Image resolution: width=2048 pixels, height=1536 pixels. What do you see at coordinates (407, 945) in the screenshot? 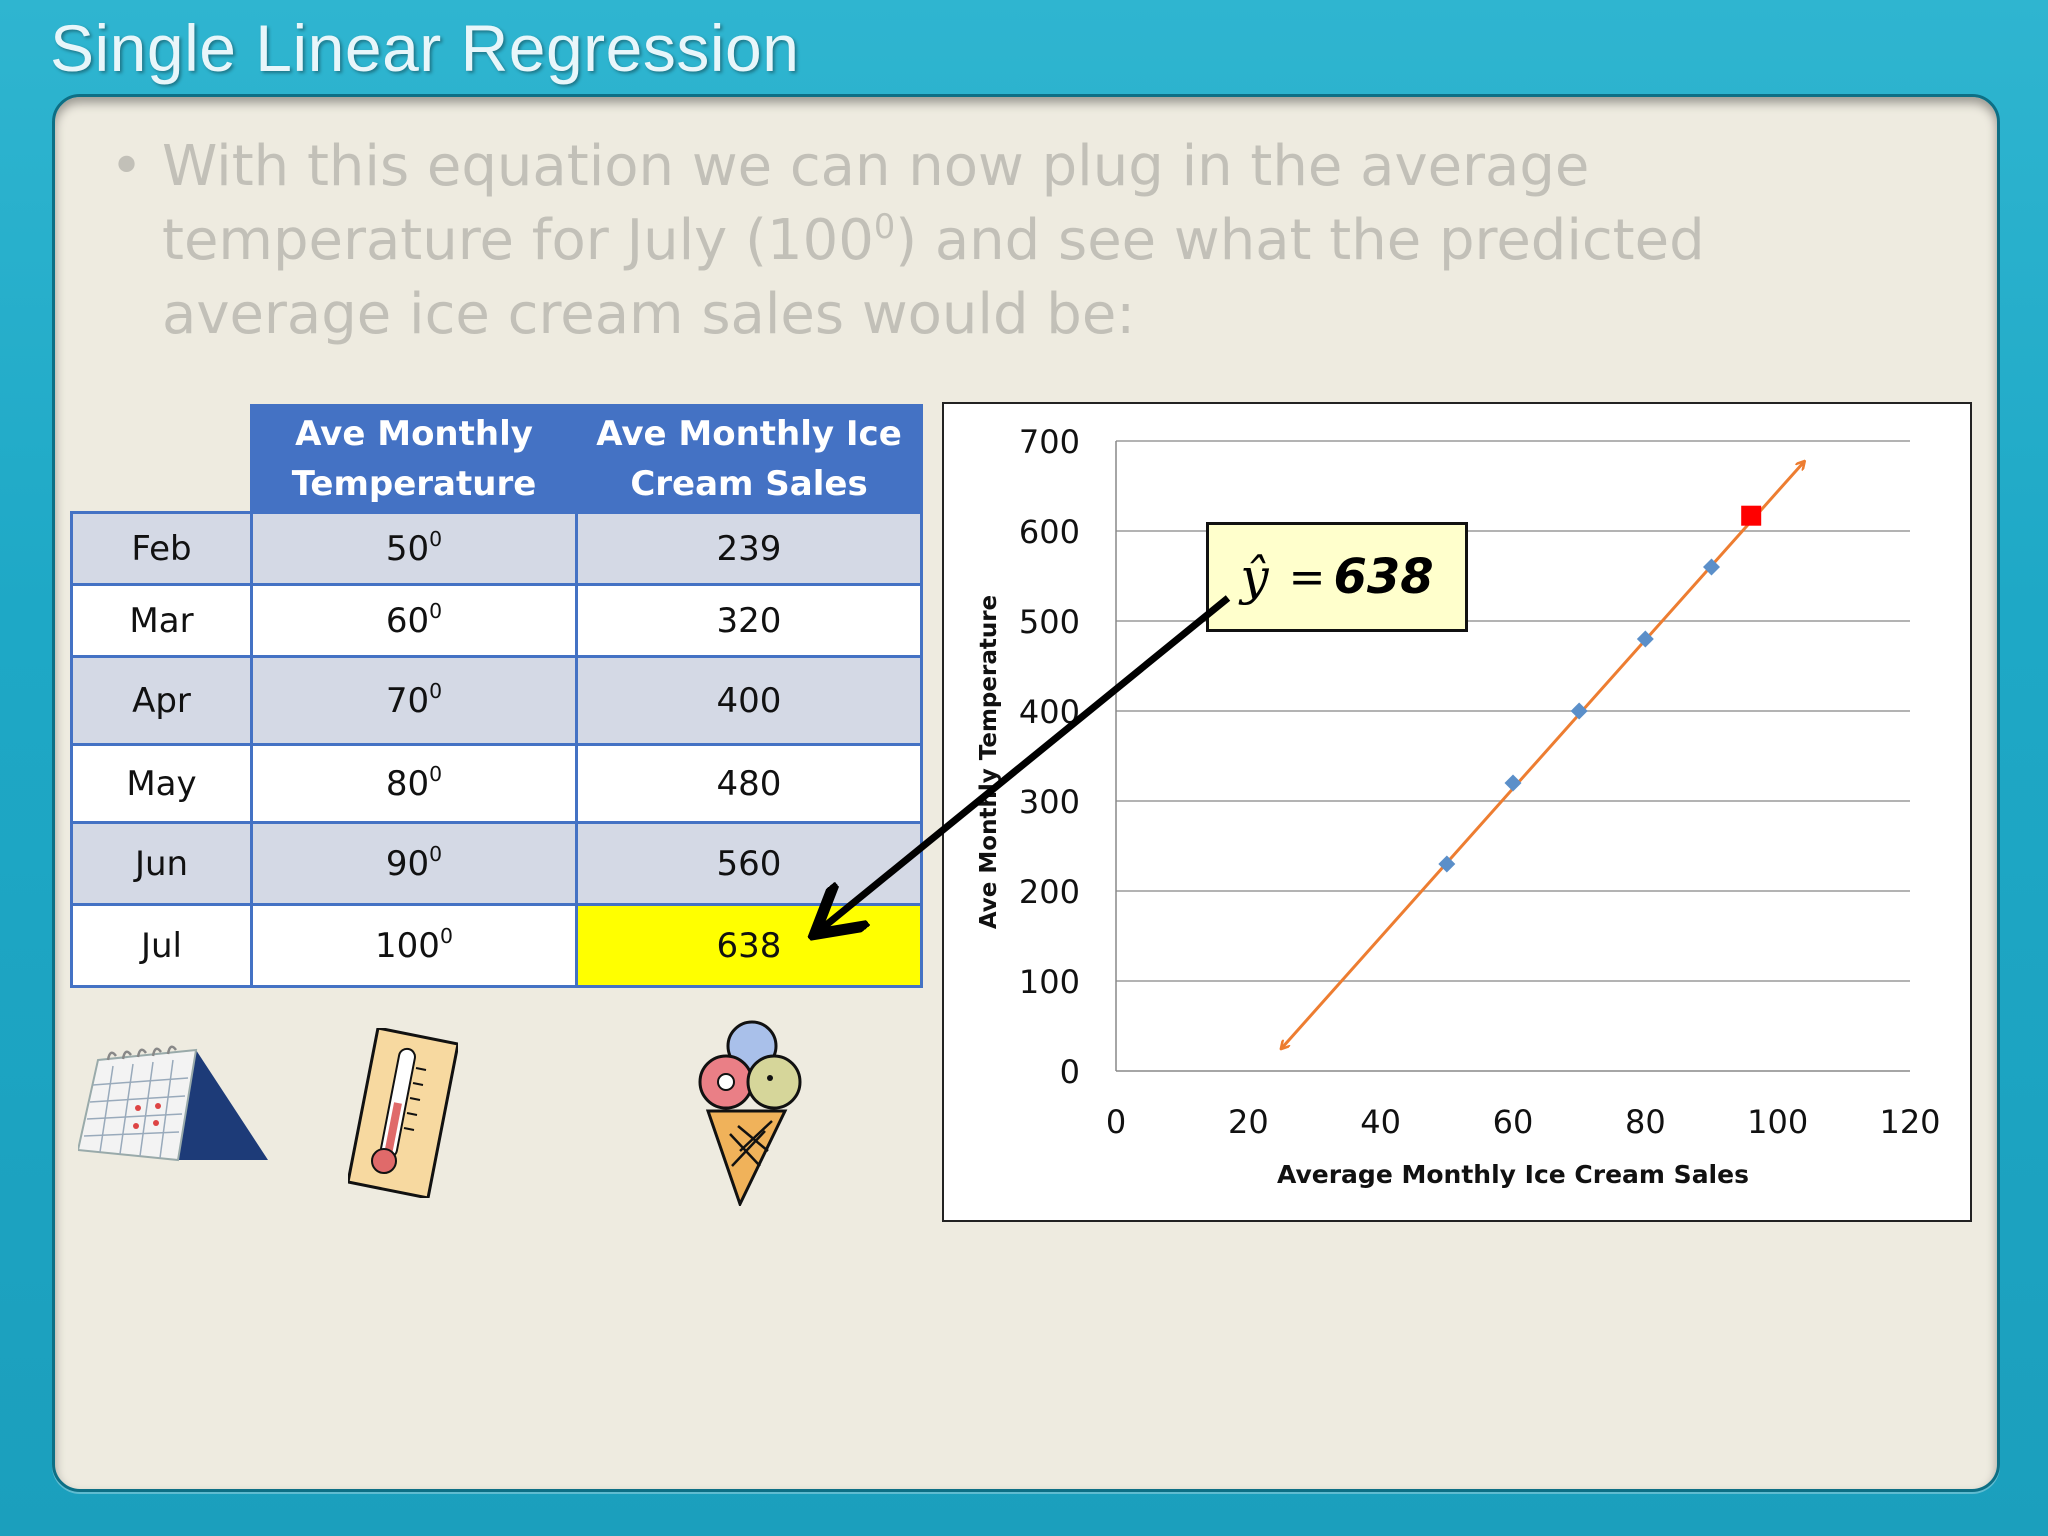
I see `cell-temperature-value: 100` at bounding box center [407, 945].